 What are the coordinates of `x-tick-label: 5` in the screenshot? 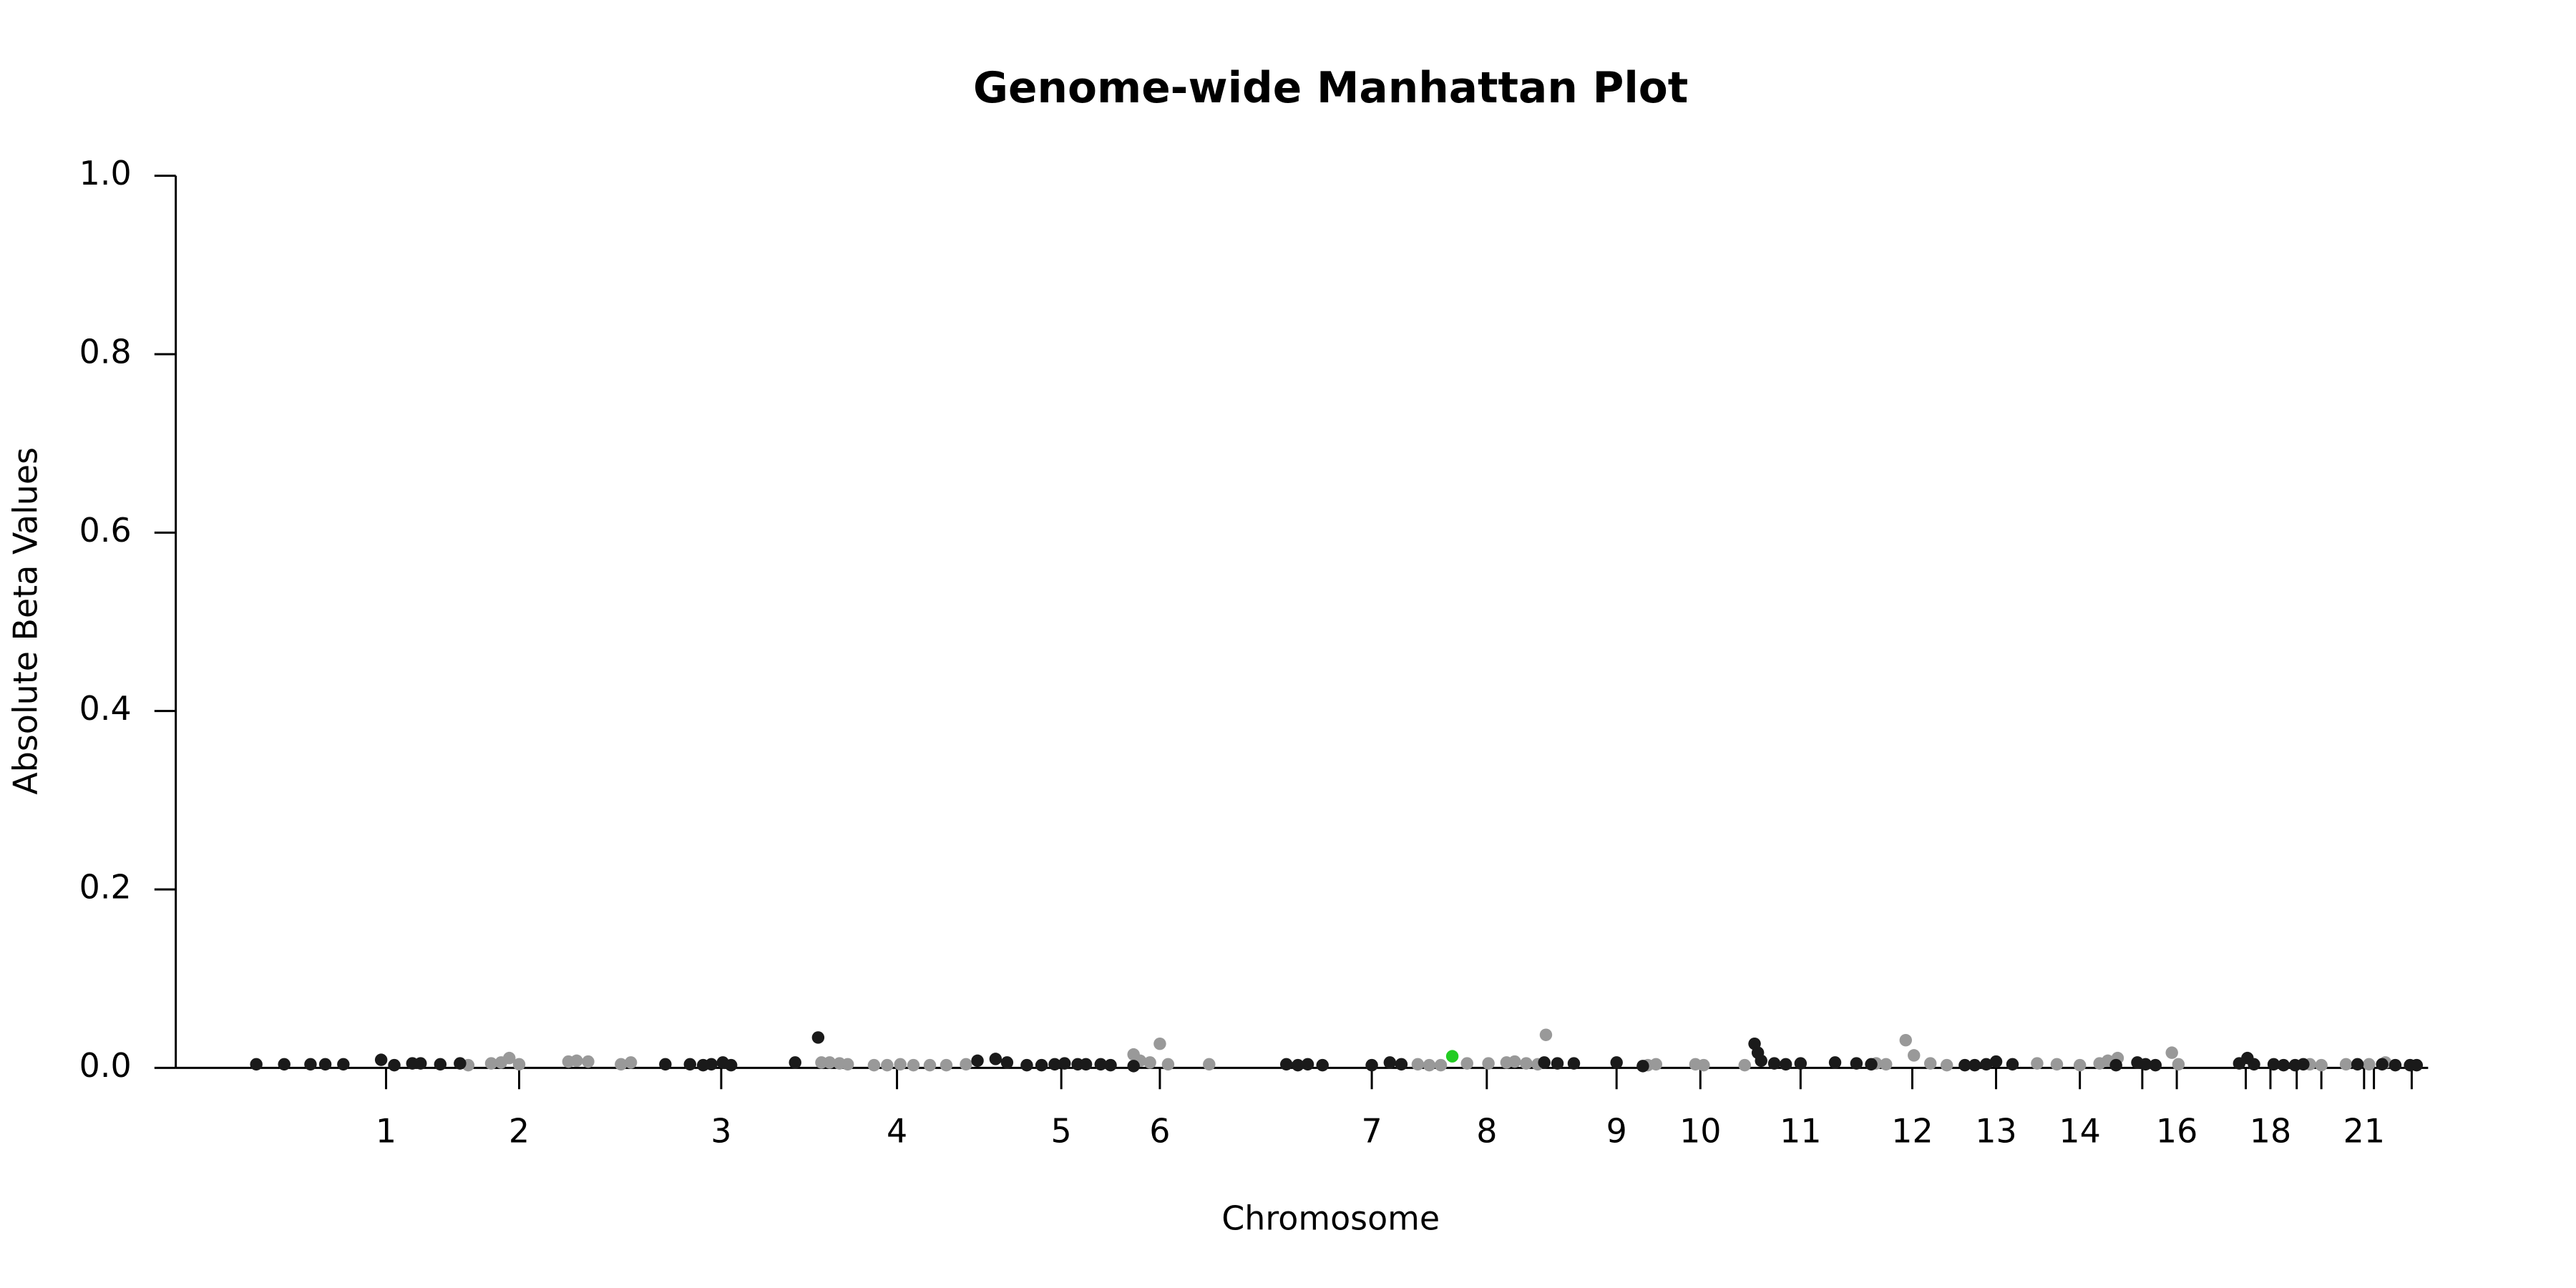 It's located at (1061, 1131).